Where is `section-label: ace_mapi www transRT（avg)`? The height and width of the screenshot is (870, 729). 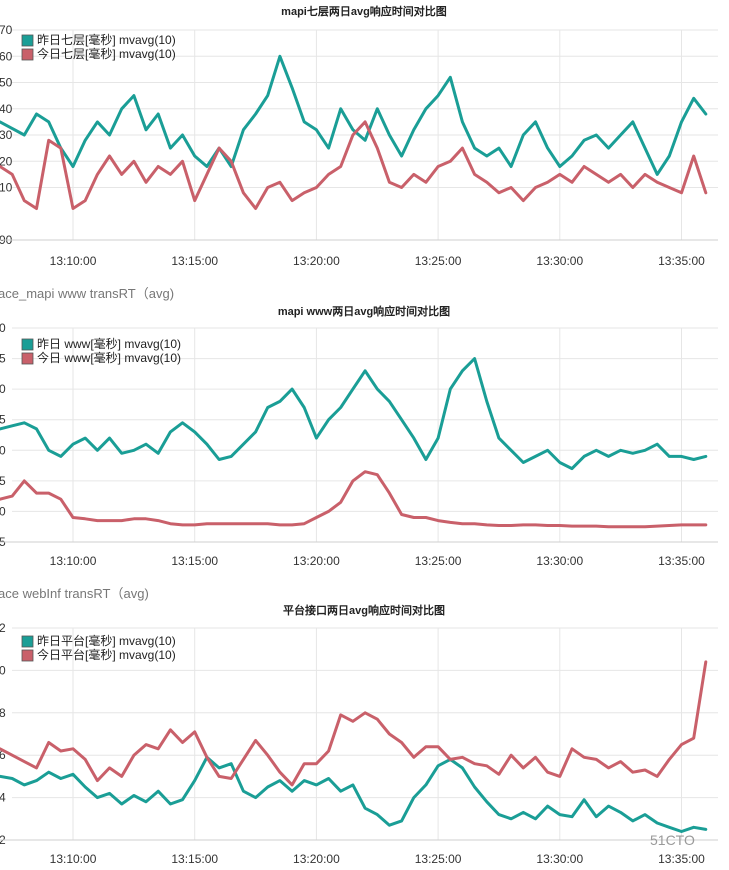 section-label: ace_mapi www transRT（avg) is located at coordinates (87, 293).